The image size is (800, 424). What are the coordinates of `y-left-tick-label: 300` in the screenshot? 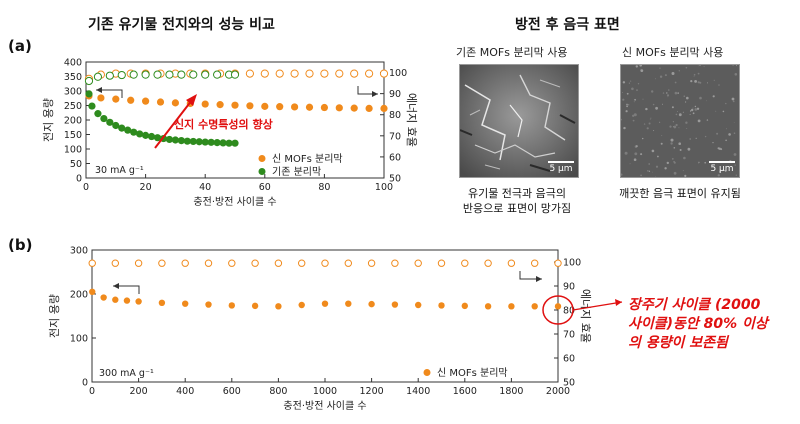 It's located at (73, 92).